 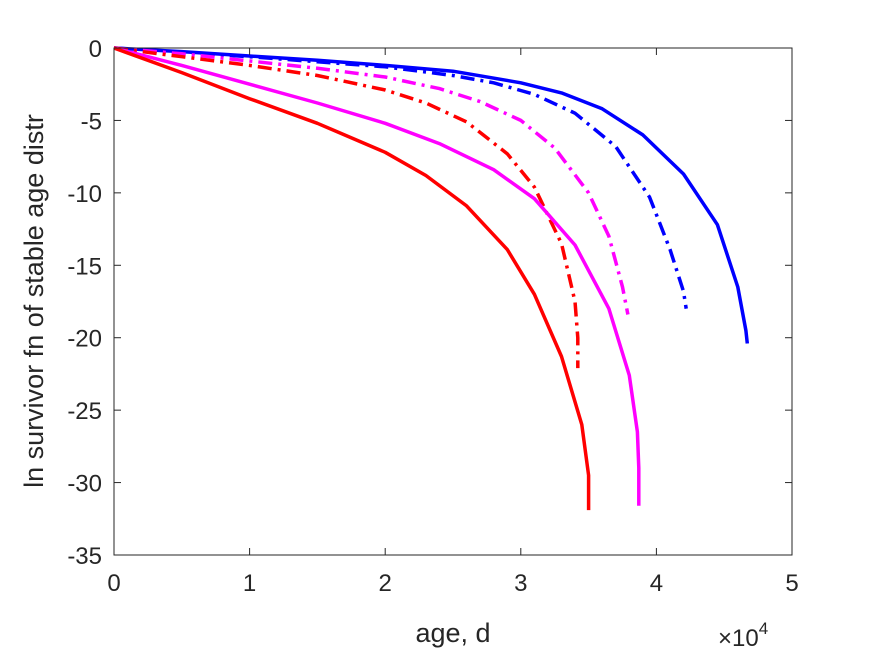 I want to click on x-tick-label-2: 2, so click(x=385, y=583).